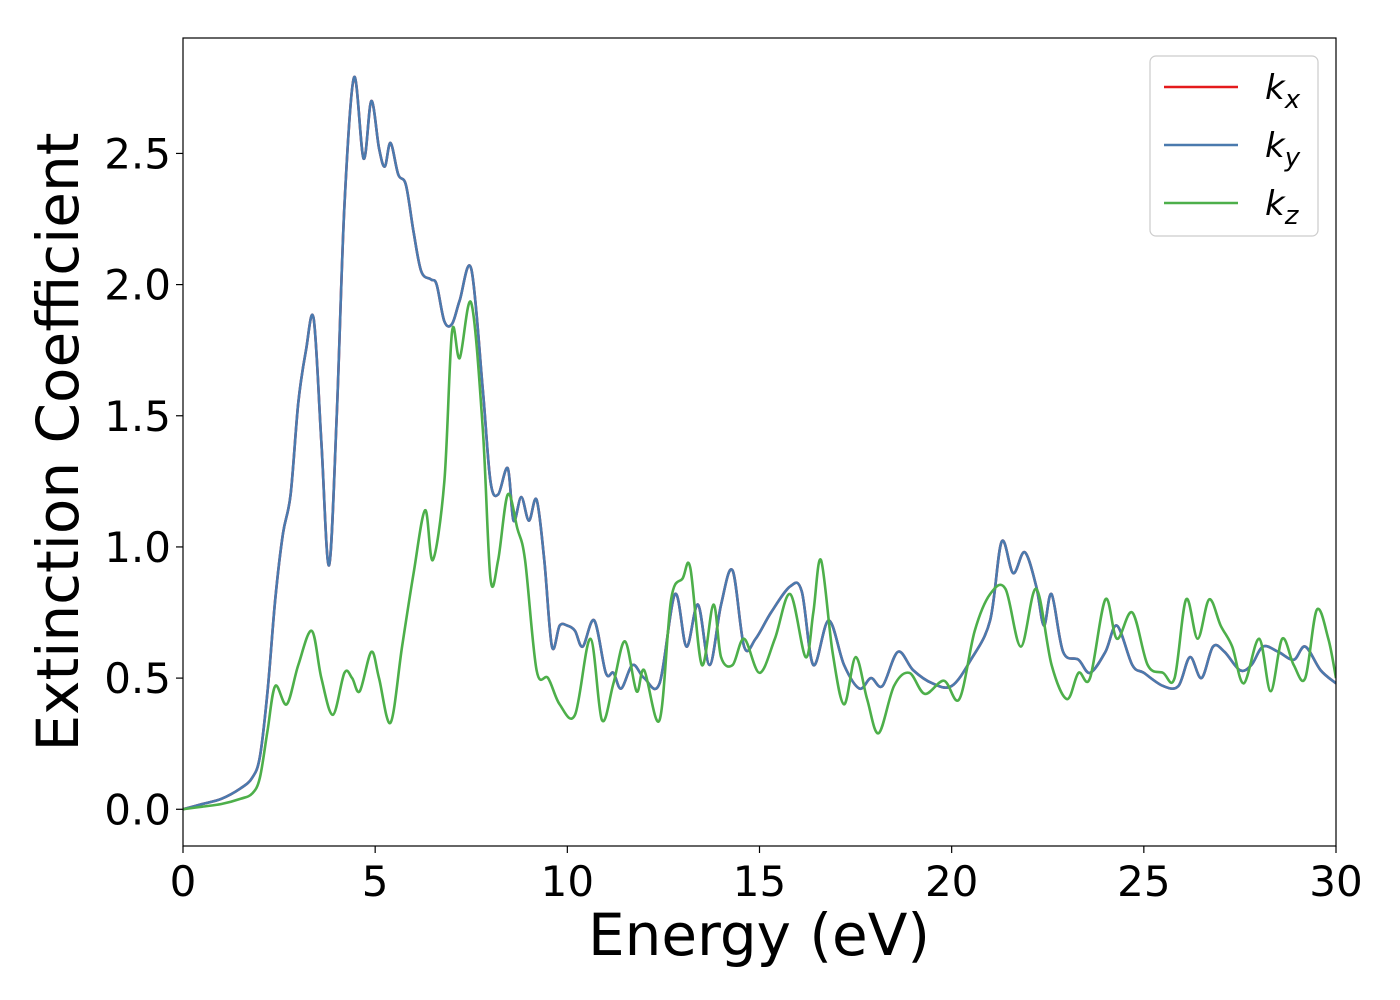  Describe the element at coordinates (137, 153) in the screenshot. I see `y-tick-label: 2.5` at that location.